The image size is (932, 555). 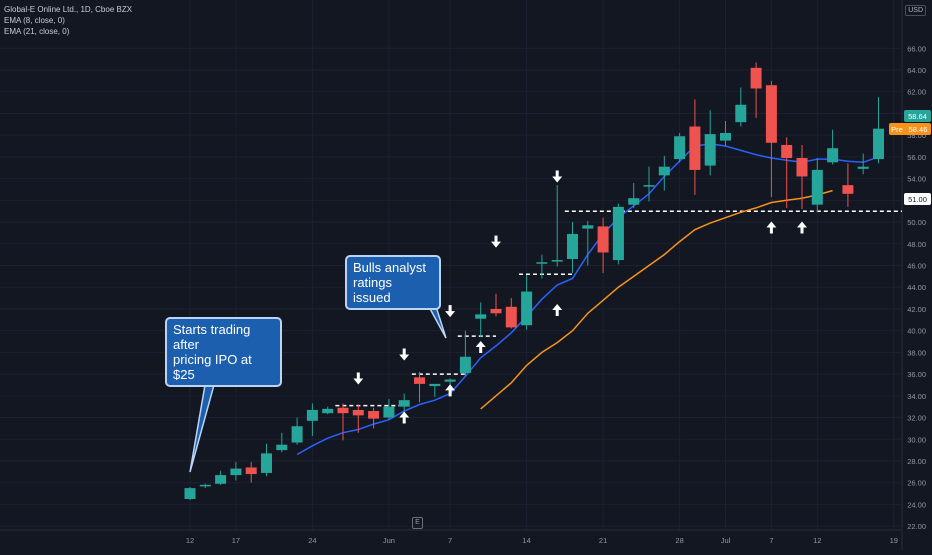 What do you see at coordinates (393, 282) in the screenshot?
I see `analyst-annotation: Bulls analyst ratings issued` at bounding box center [393, 282].